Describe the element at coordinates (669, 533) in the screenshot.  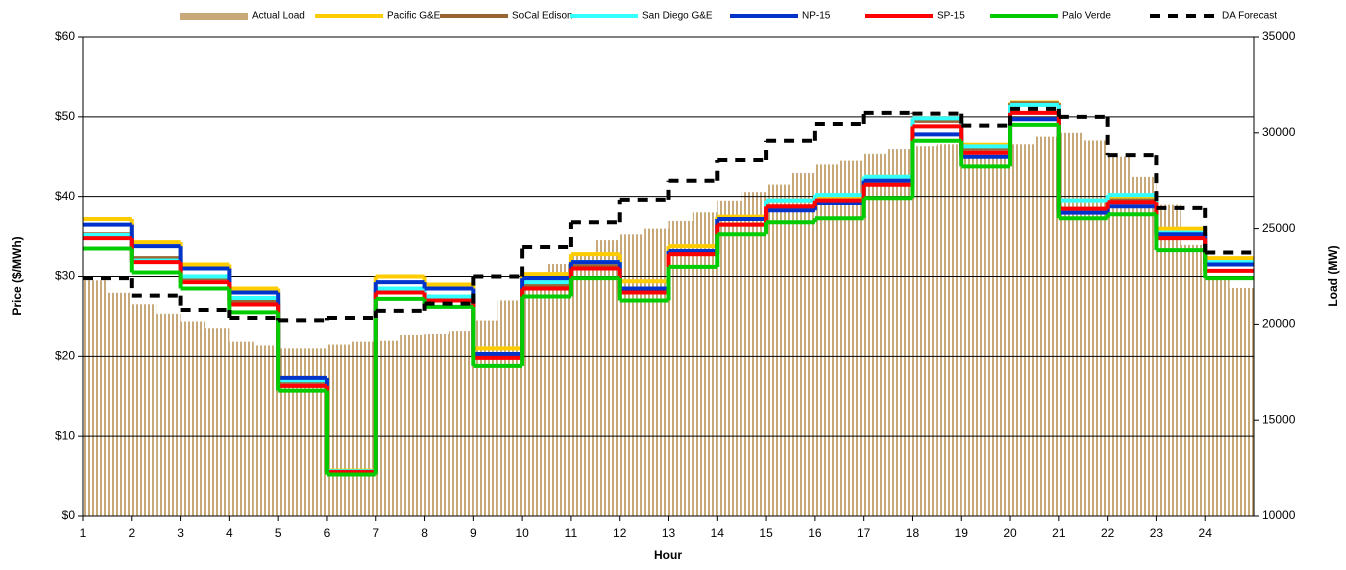
I see `x-tick-label: 13` at that location.